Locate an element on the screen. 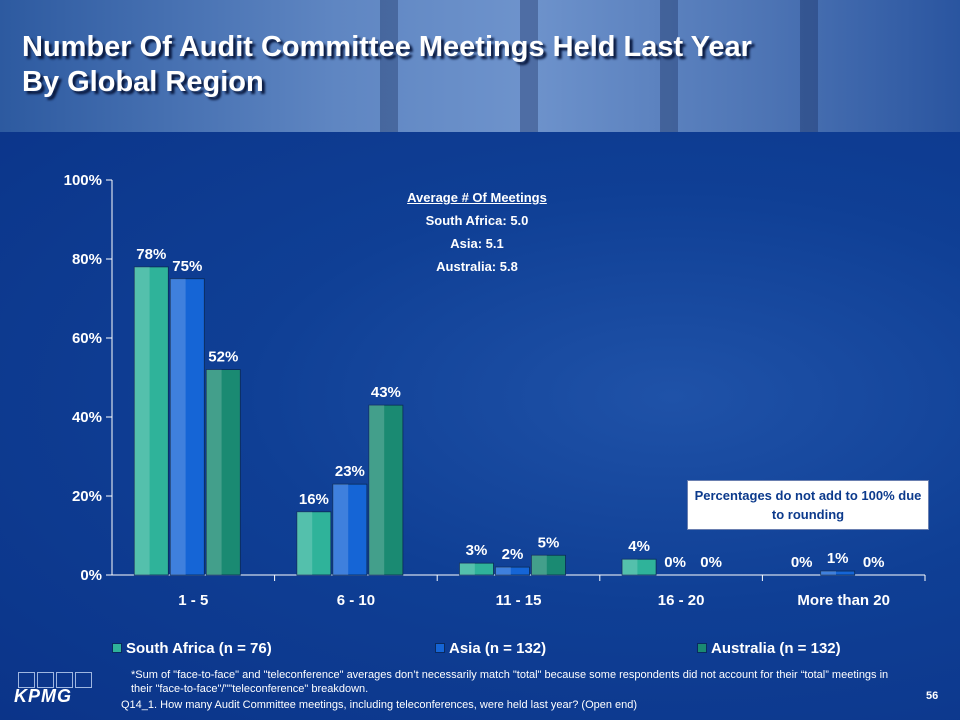  average-asia: Asia: 5.1 is located at coordinates (477, 243).